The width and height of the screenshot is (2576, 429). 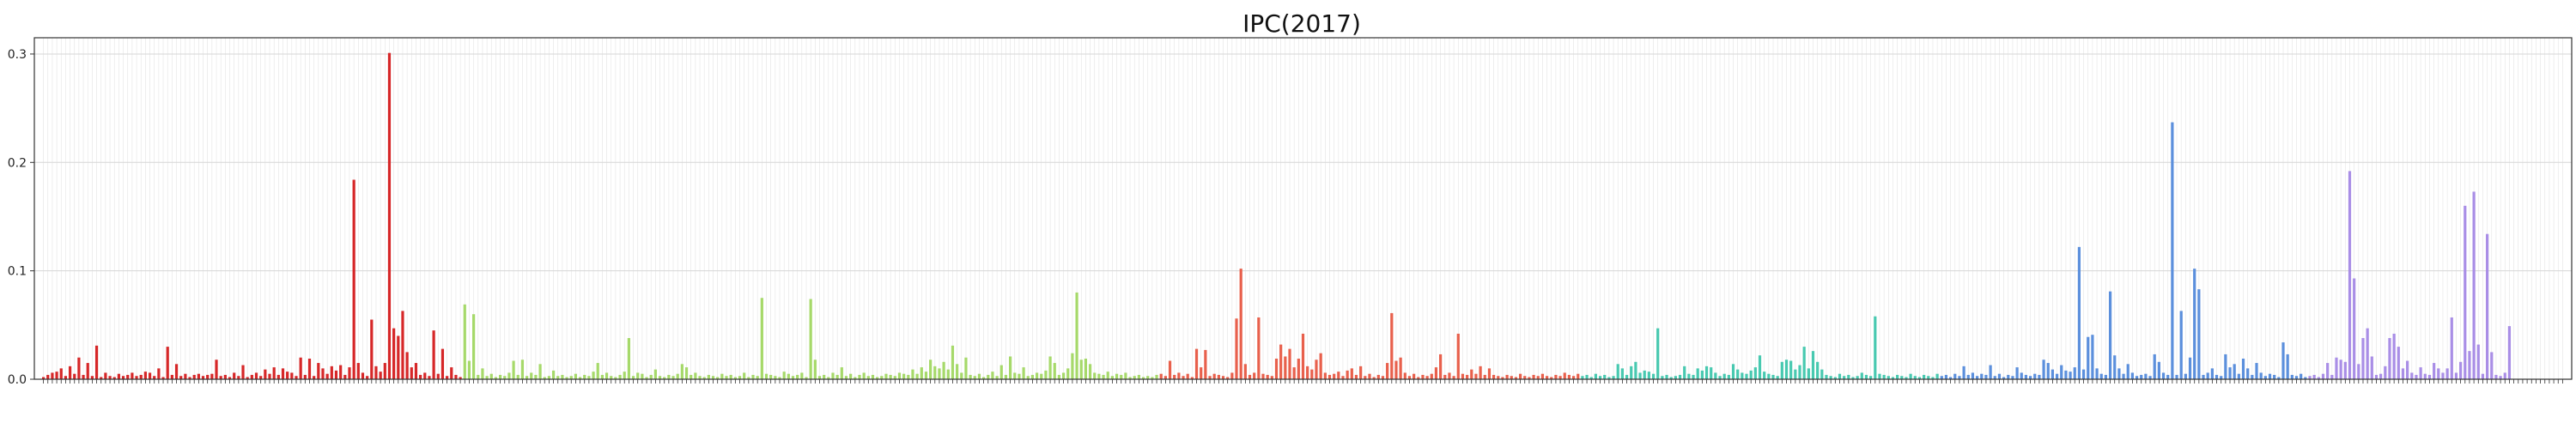 I want to click on y-tick-label: 0.1, so click(x=17, y=272).